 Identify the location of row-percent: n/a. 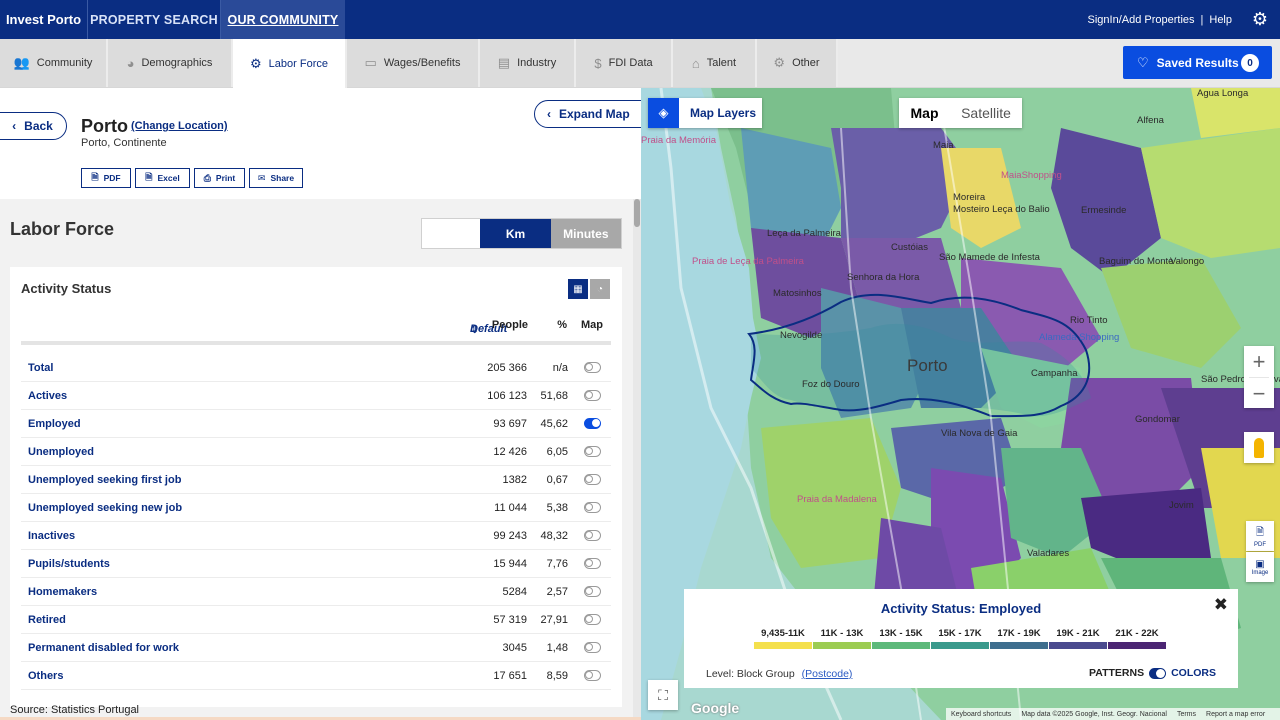
(560, 368).